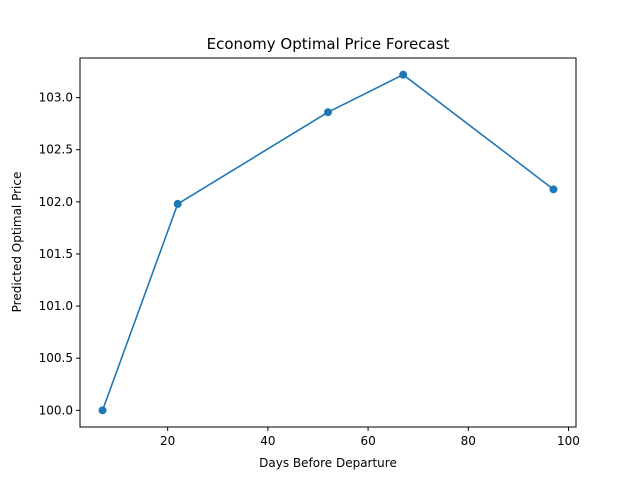 The image size is (640, 480). What do you see at coordinates (468, 441) in the screenshot?
I see `x-tick-label: 80` at bounding box center [468, 441].